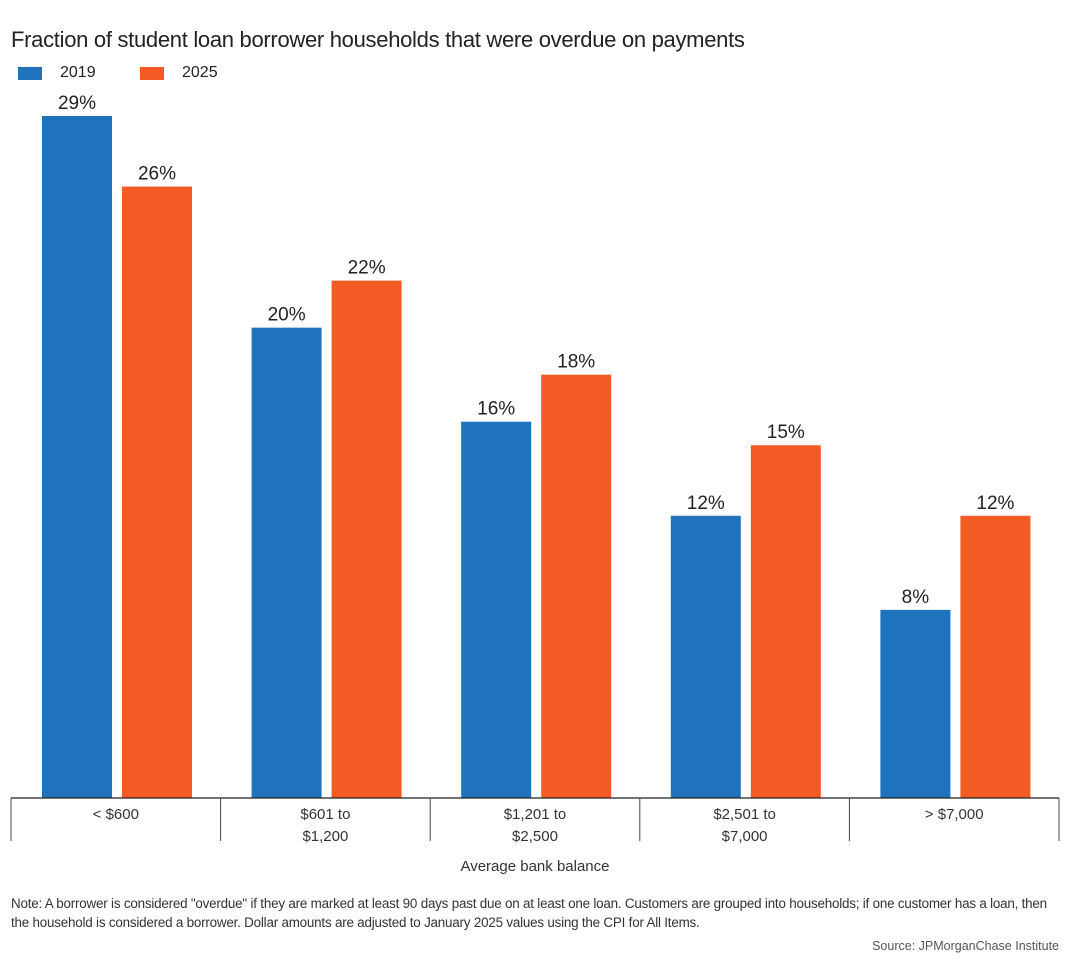 This screenshot has width=1070, height=962. Describe the element at coordinates (325, 836) in the screenshot. I see `x-tick-label: $1,200` at that location.